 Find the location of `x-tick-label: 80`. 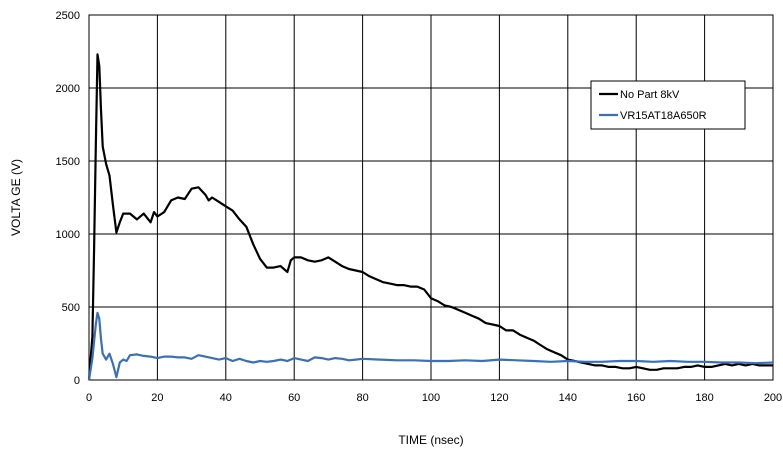

x-tick-label: 80 is located at coordinates (362, 398).